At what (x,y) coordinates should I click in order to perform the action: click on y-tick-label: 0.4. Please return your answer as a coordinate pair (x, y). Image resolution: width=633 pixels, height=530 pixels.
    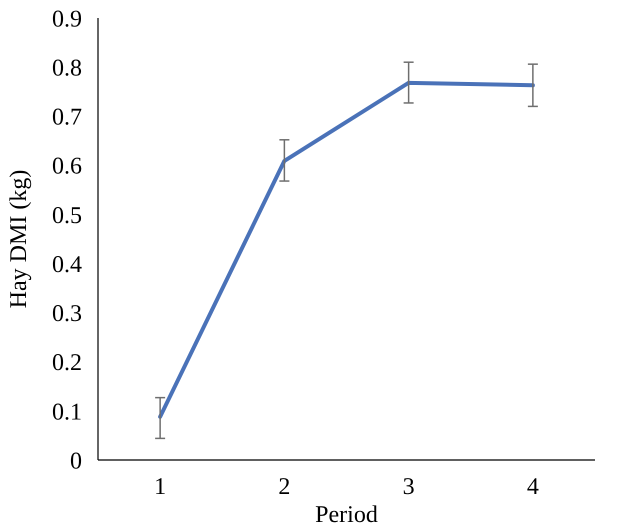
    Looking at the image, I should click on (67, 265).